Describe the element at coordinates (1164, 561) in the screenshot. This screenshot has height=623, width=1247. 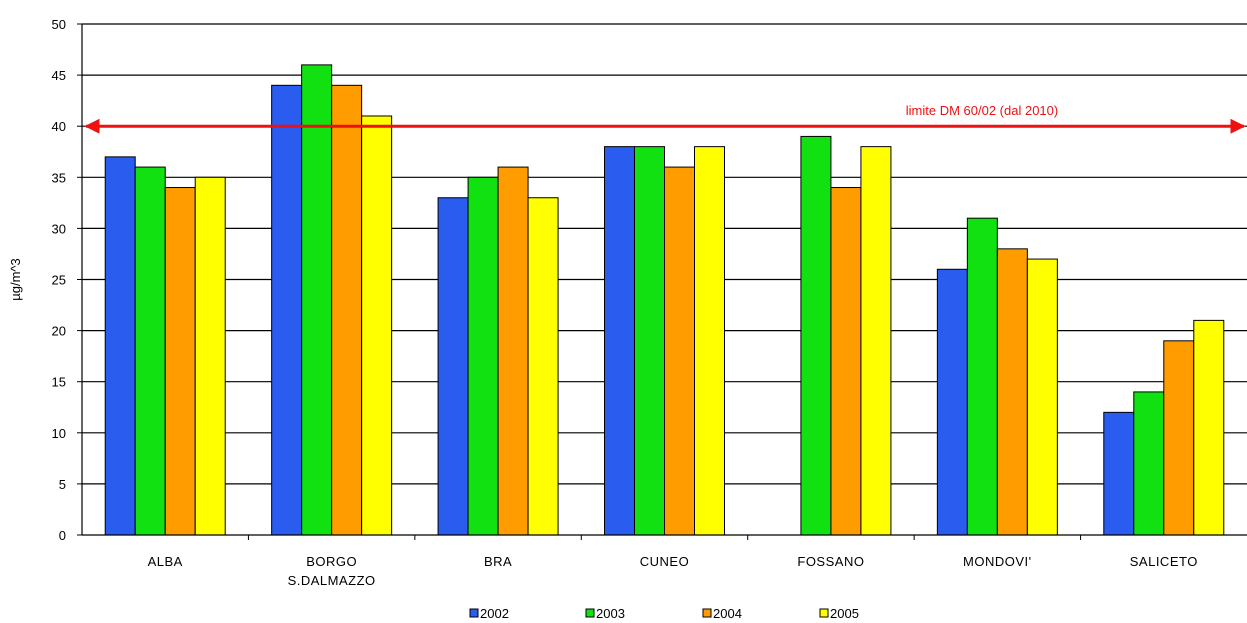
I see `x-tick-label: SALICETO` at that location.